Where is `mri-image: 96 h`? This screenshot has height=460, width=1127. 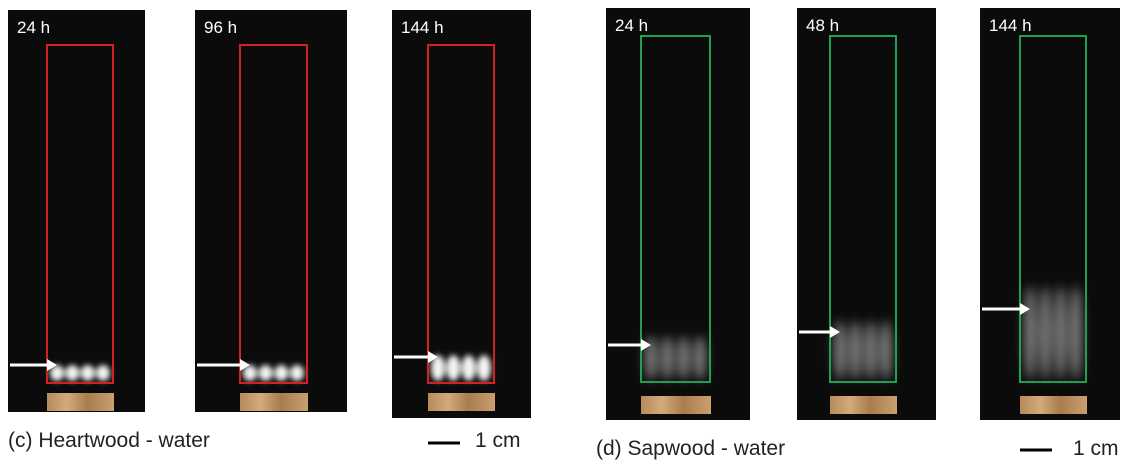 mri-image: 96 h is located at coordinates (271, 211).